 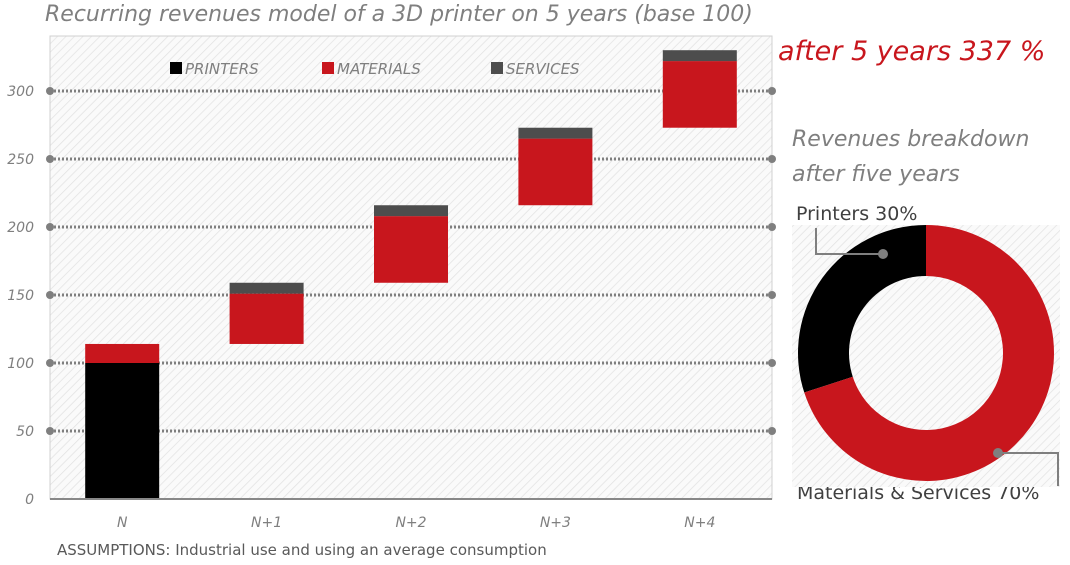 What do you see at coordinates (20, 228) in the screenshot?
I see `y-tick-label: 200` at bounding box center [20, 228].